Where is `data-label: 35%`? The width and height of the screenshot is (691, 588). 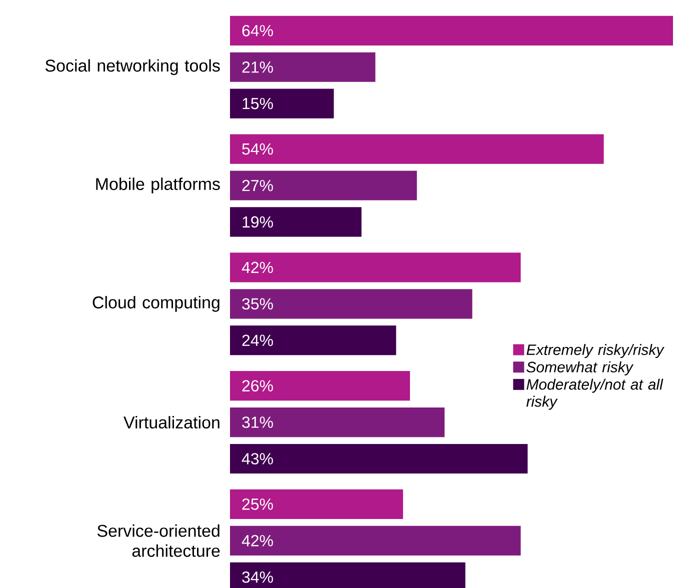 data-label: 35% is located at coordinates (257, 304).